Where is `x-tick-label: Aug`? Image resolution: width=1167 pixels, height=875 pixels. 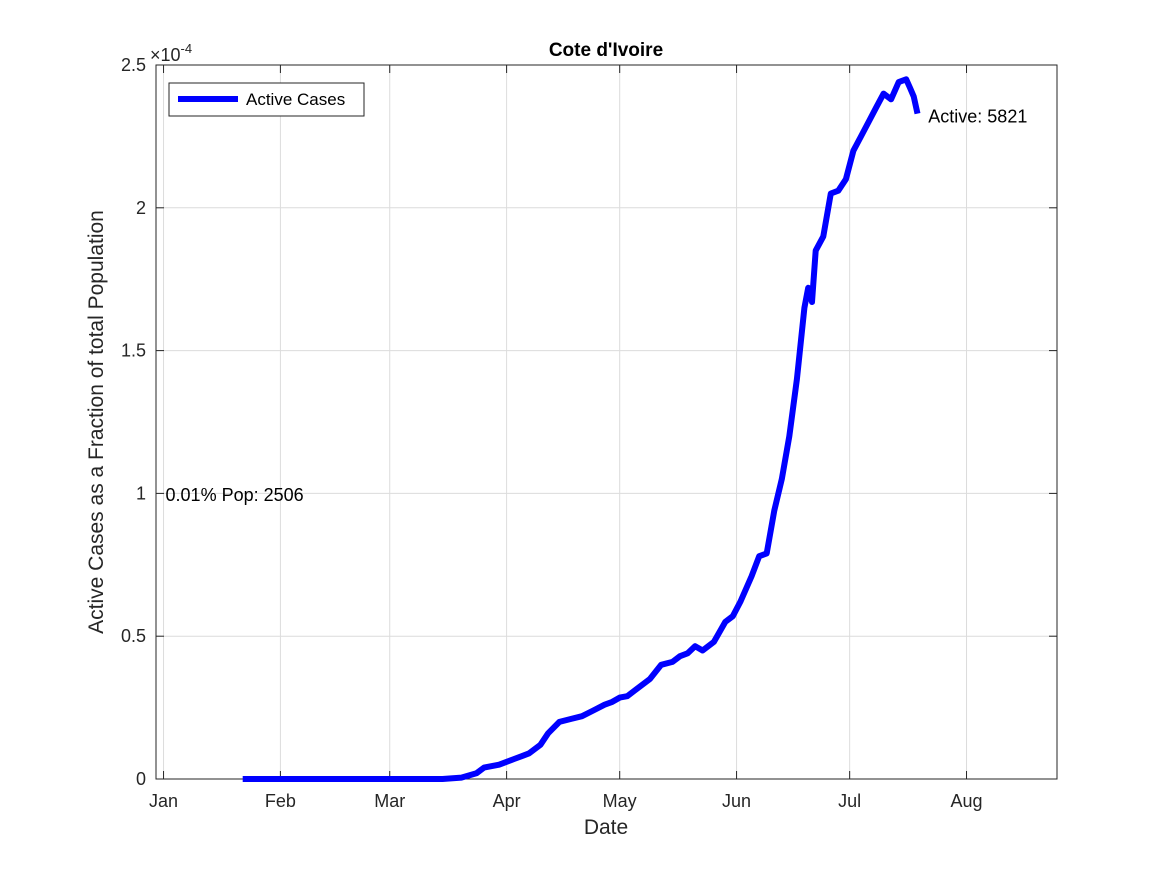 x-tick-label: Aug is located at coordinates (967, 801).